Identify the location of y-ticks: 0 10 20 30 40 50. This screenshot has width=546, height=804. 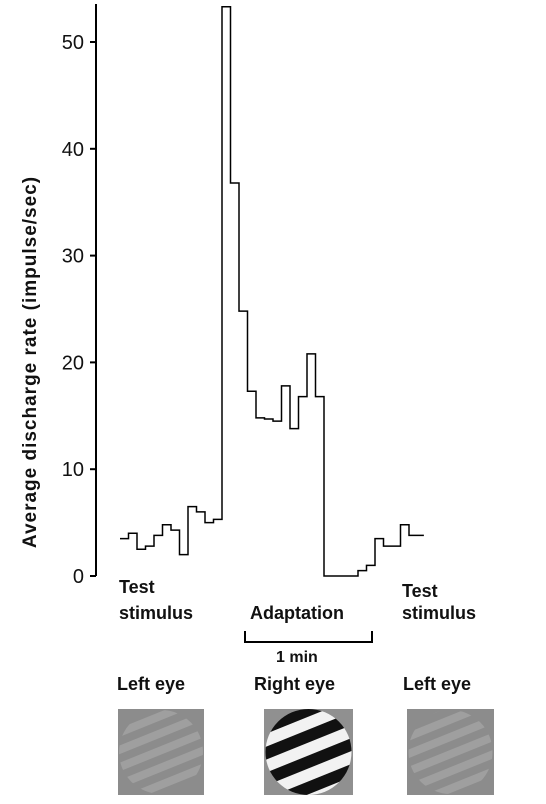
(79, 310).